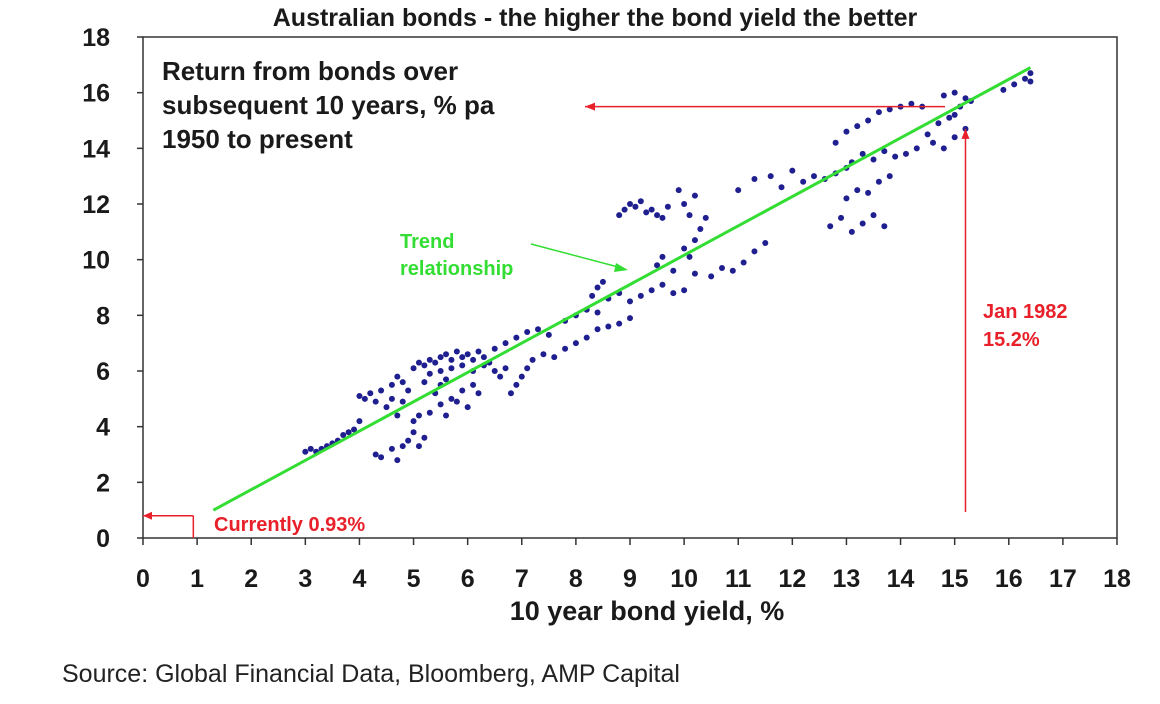 The height and width of the screenshot is (704, 1160). What do you see at coordinates (251, 579) in the screenshot?
I see `x-tick-label: 2` at bounding box center [251, 579].